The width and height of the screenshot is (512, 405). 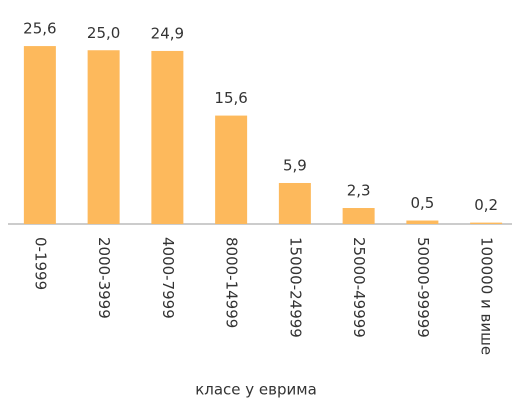 What do you see at coordinates (39, 29) in the screenshot?
I see `data-label: 25,6` at bounding box center [39, 29].